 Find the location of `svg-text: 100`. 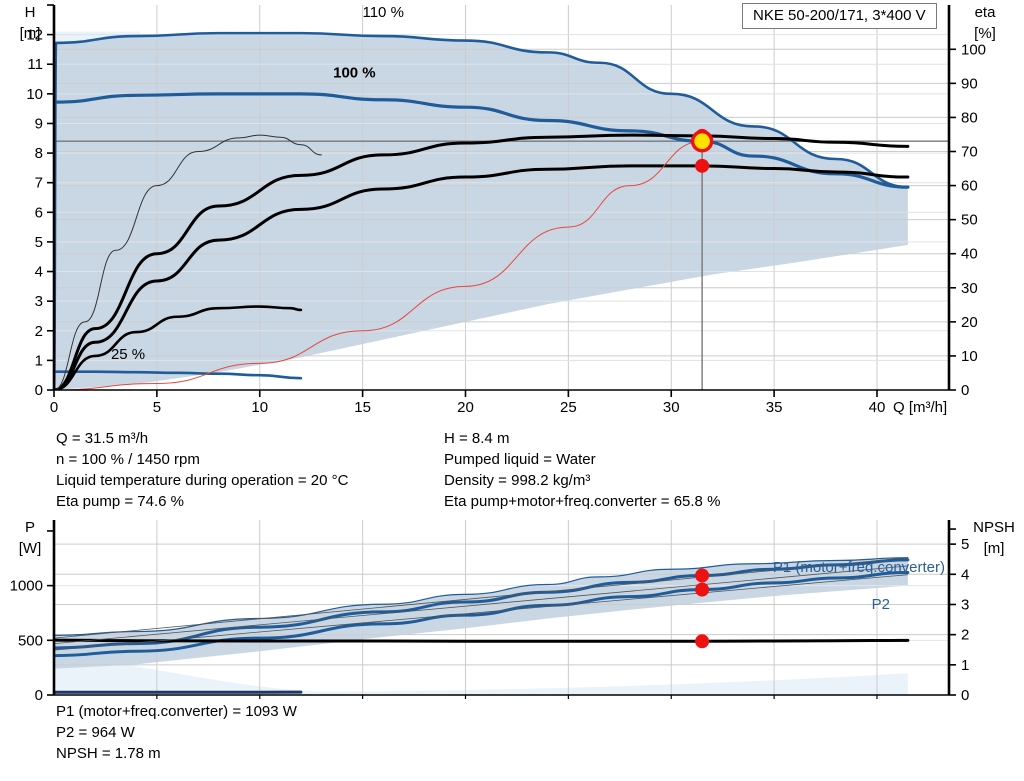

svg-text: 100 is located at coordinates (973, 49).